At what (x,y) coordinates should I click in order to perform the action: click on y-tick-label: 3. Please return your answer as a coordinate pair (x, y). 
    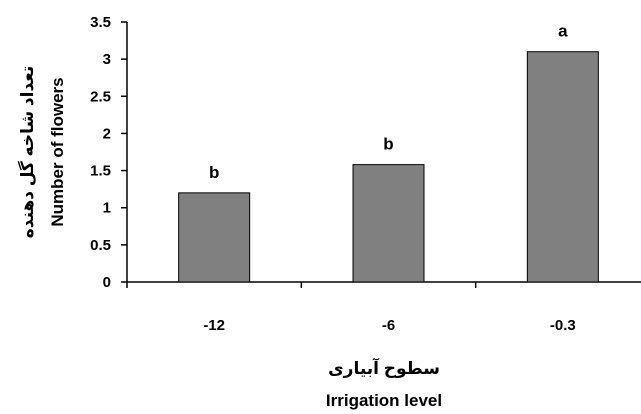
    Looking at the image, I should click on (107, 59).